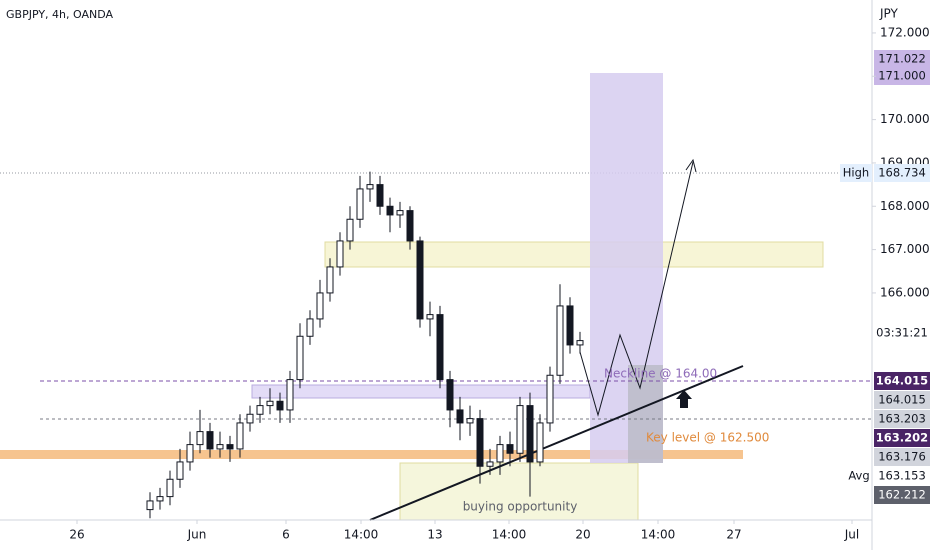 This screenshot has width=932, height=554. I want to click on path-arrow, so click(636, 289).